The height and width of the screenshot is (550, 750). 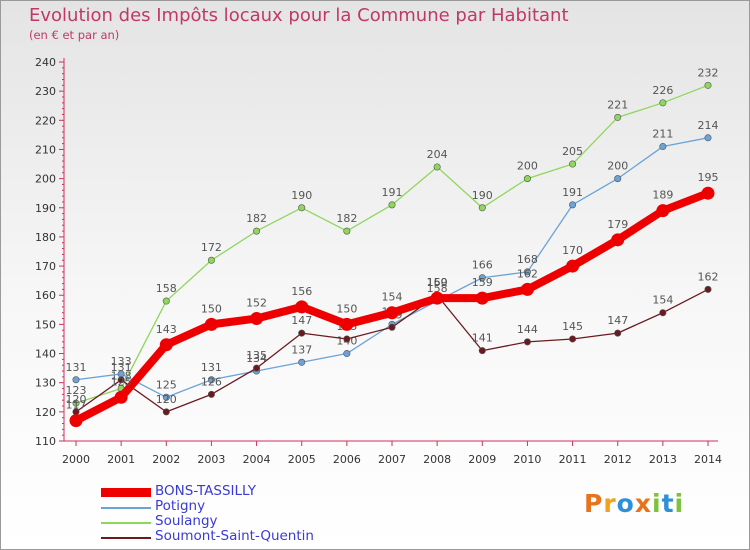 What do you see at coordinates (211, 459) in the screenshot?
I see `x-tick-label: 2003` at bounding box center [211, 459].